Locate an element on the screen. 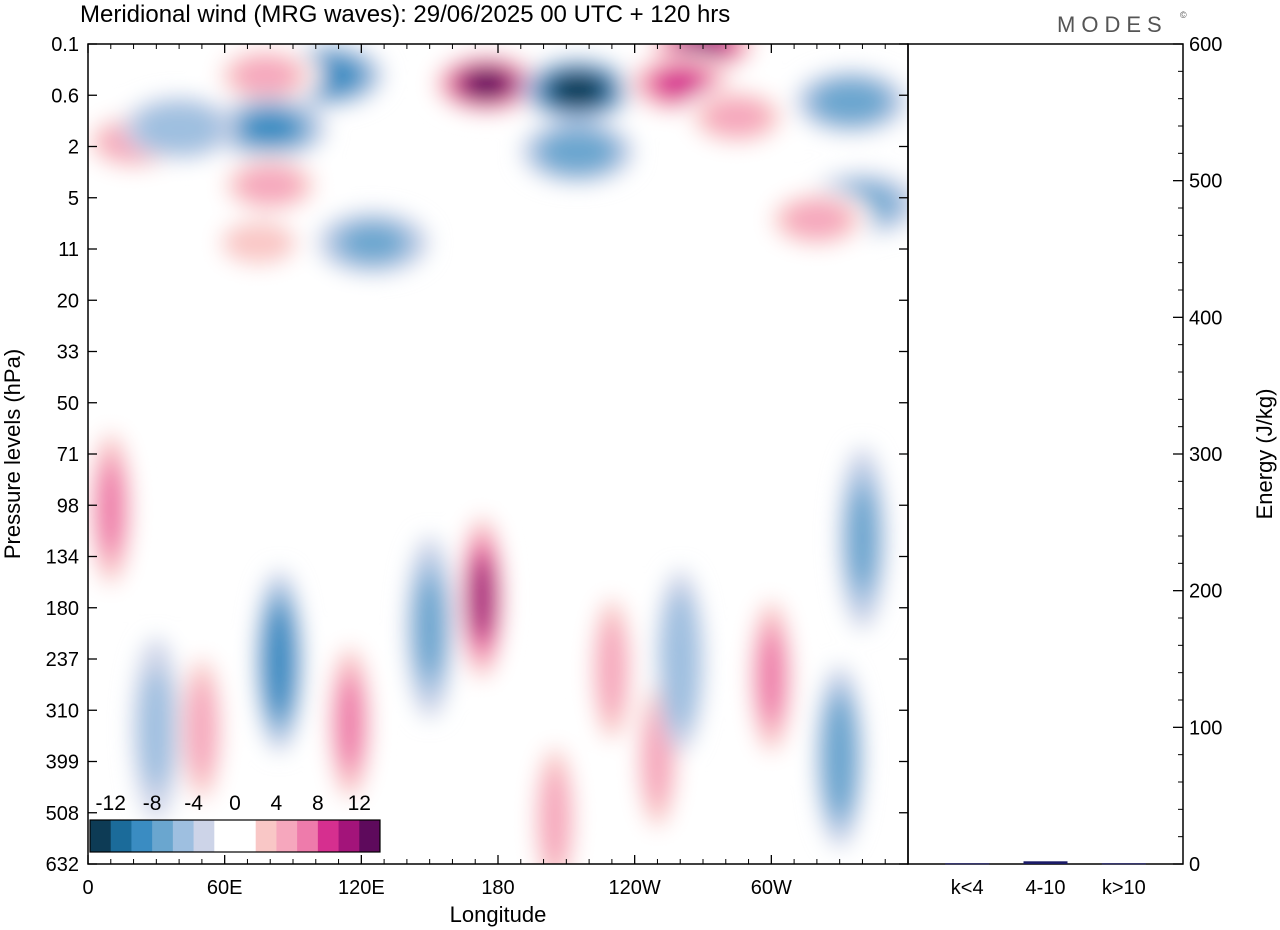 Image resolution: width=1280 pixels, height=930 pixels. y-axis-title: Pressure levels (hPa) is located at coordinates (12, 454).